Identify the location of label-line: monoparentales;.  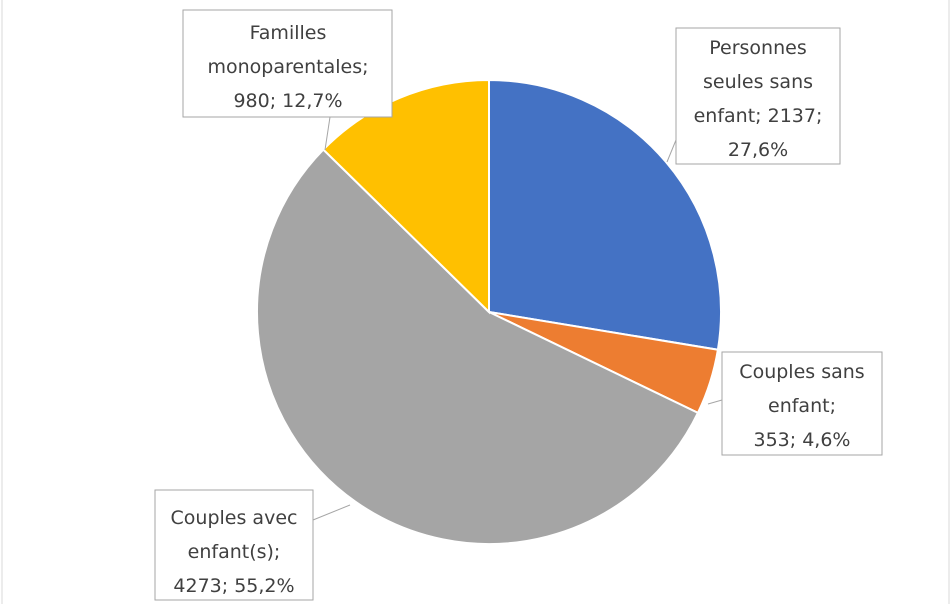
(288, 67).